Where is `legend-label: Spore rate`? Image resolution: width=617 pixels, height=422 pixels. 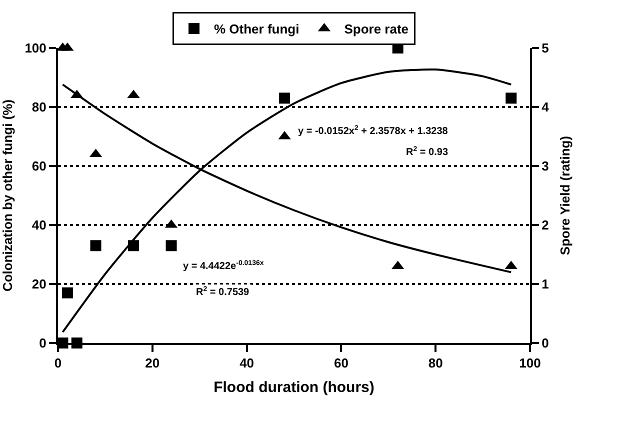
legend-label: Spore rate is located at coordinates (376, 29).